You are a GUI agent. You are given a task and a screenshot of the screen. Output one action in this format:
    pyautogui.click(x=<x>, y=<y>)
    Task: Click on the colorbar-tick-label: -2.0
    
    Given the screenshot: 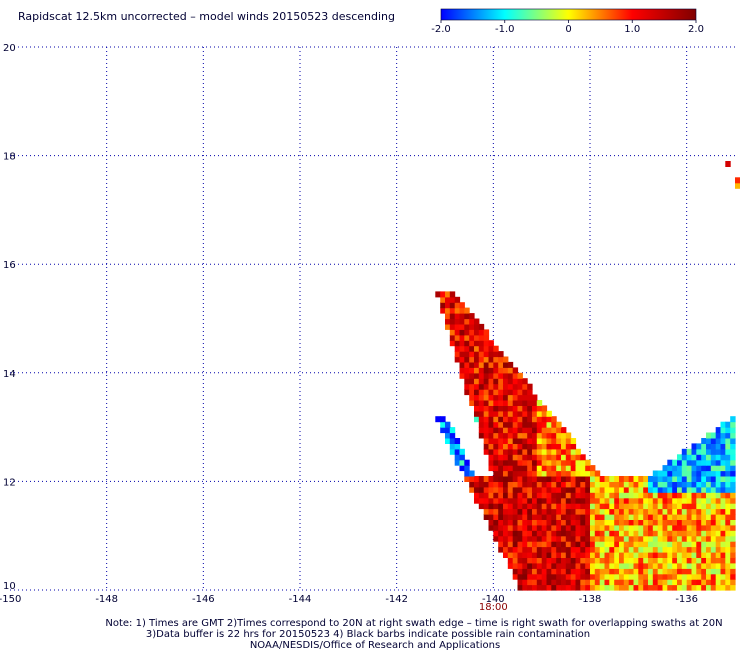 What is the action you would take?
    pyautogui.click(x=441, y=29)
    